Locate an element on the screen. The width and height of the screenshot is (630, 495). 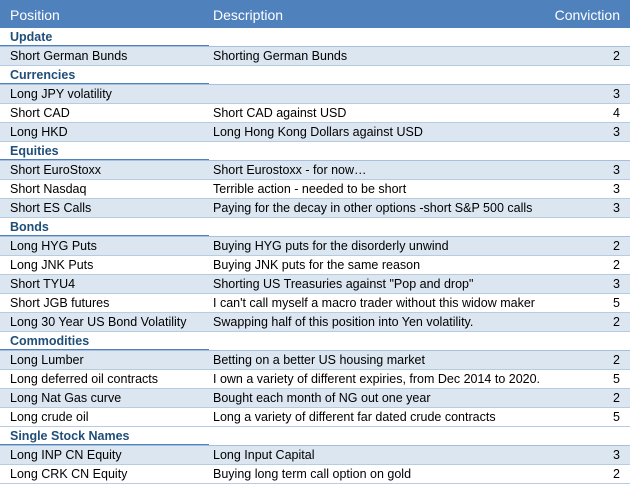
cell-position: Short CAD is located at coordinates (40, 113).